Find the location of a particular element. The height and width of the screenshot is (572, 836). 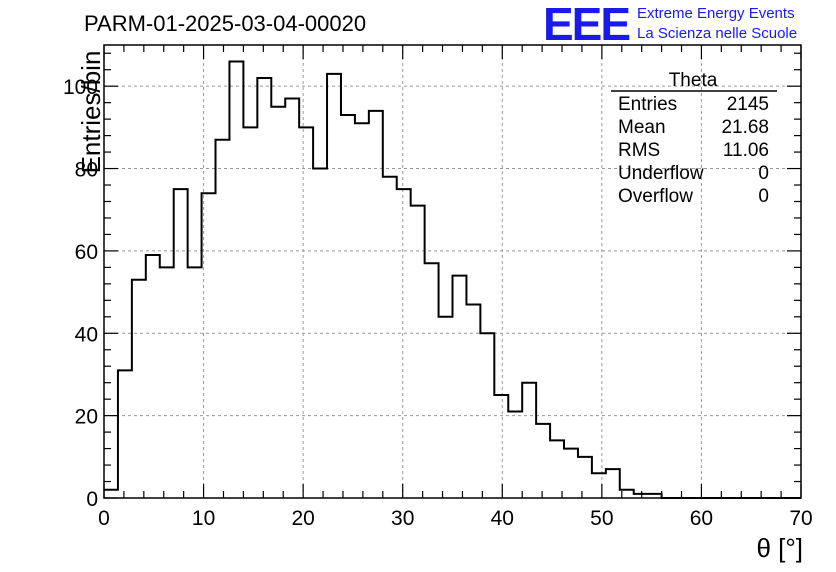

logo-line-1: Extreme Energy Events is located at coordinates (716, 13).